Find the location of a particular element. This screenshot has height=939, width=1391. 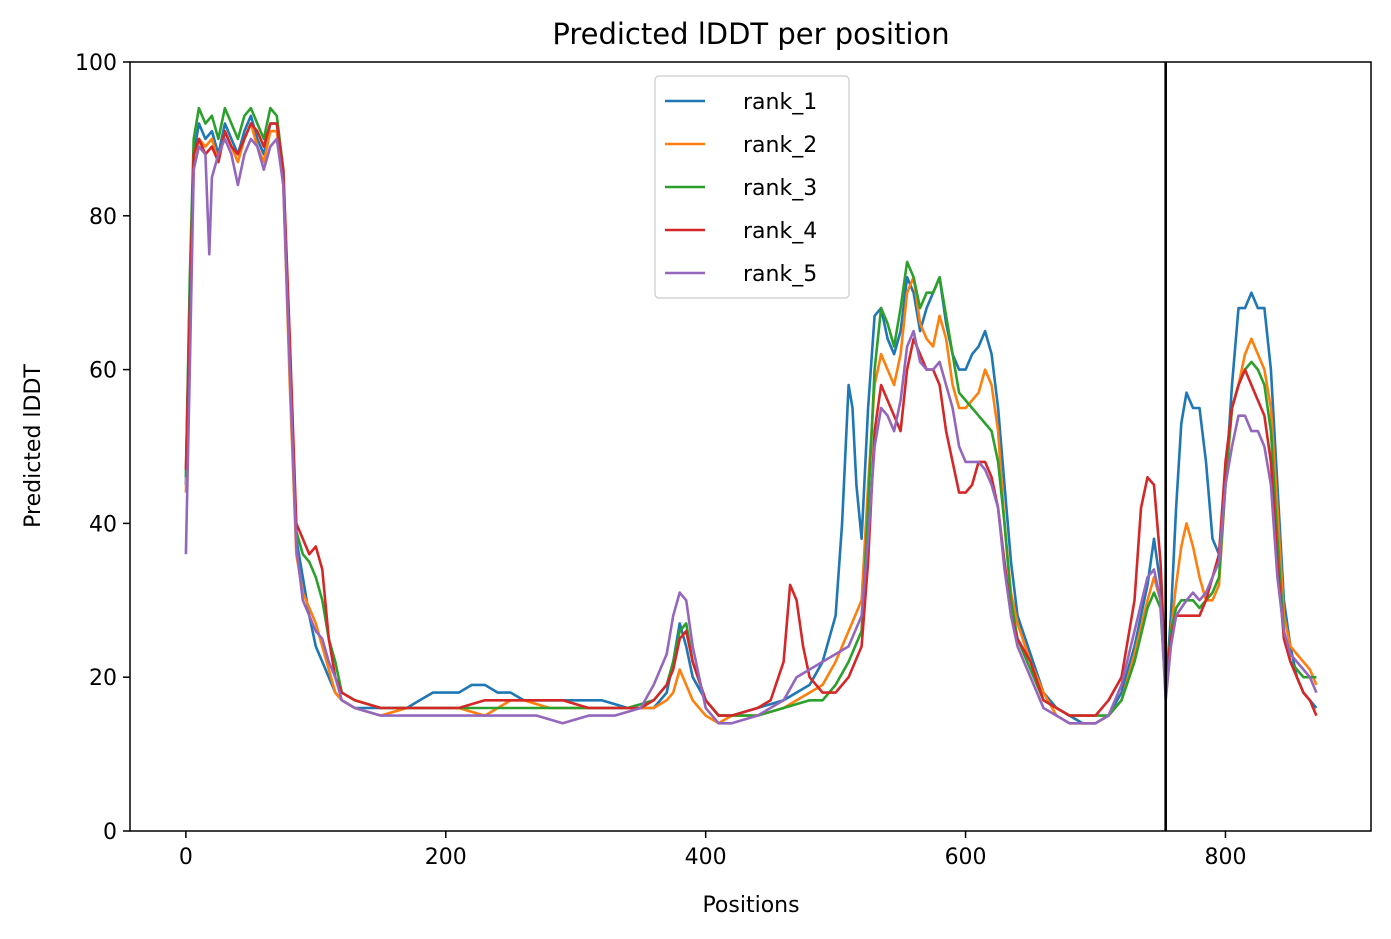

y-tick-label: 100 is located at coordinates (96, 63).